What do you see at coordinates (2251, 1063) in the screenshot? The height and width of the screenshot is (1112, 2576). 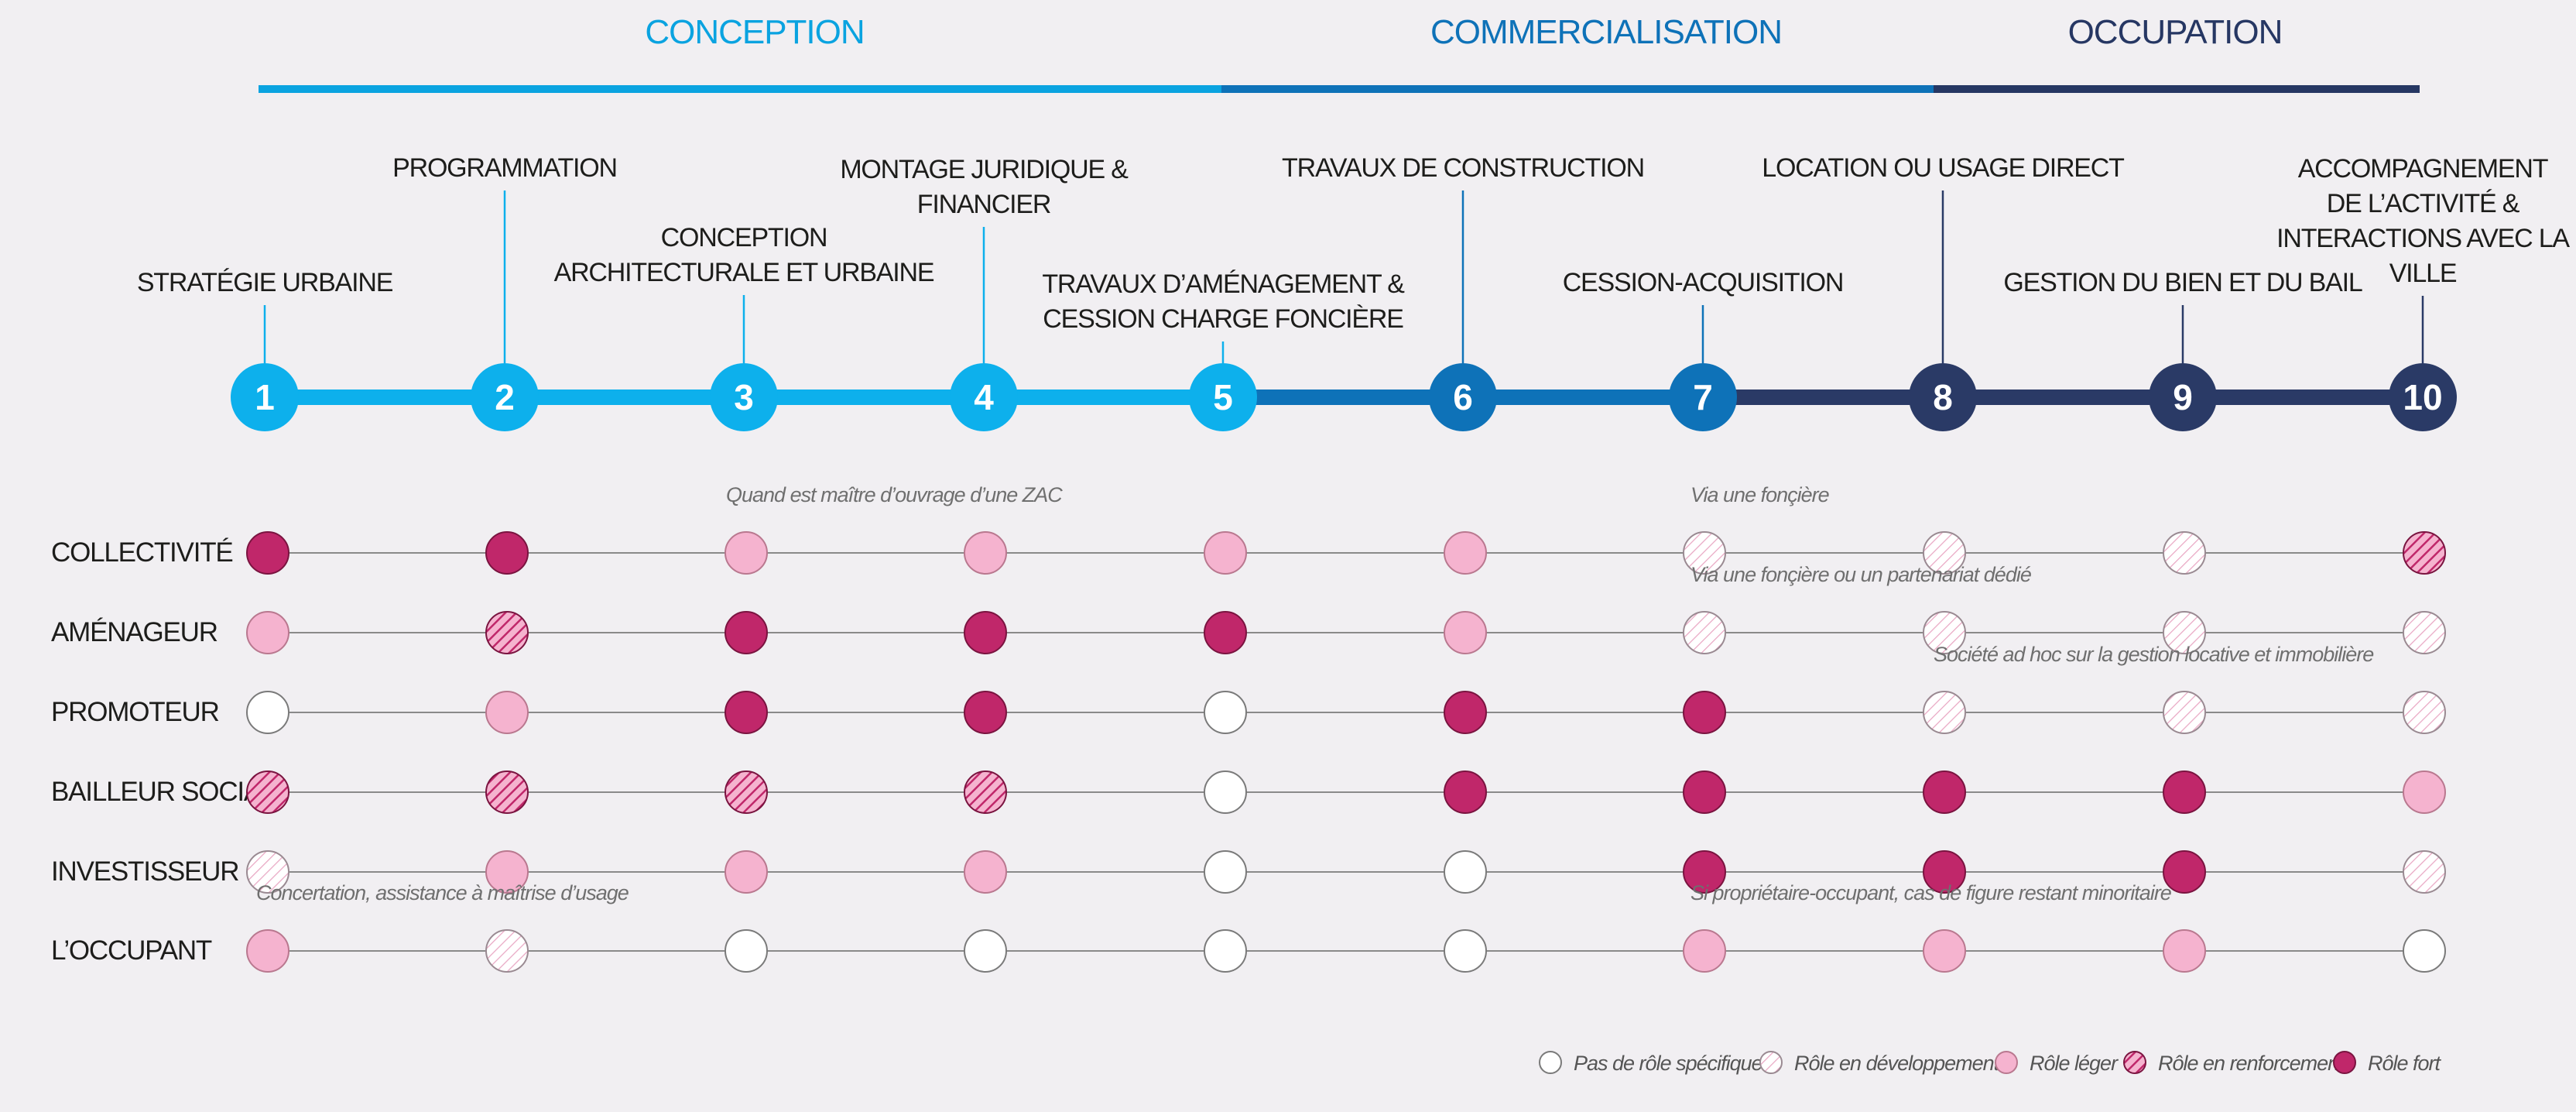 I see `legend-label: Rôle en renforcement` at bounding box center [2251, 1063].